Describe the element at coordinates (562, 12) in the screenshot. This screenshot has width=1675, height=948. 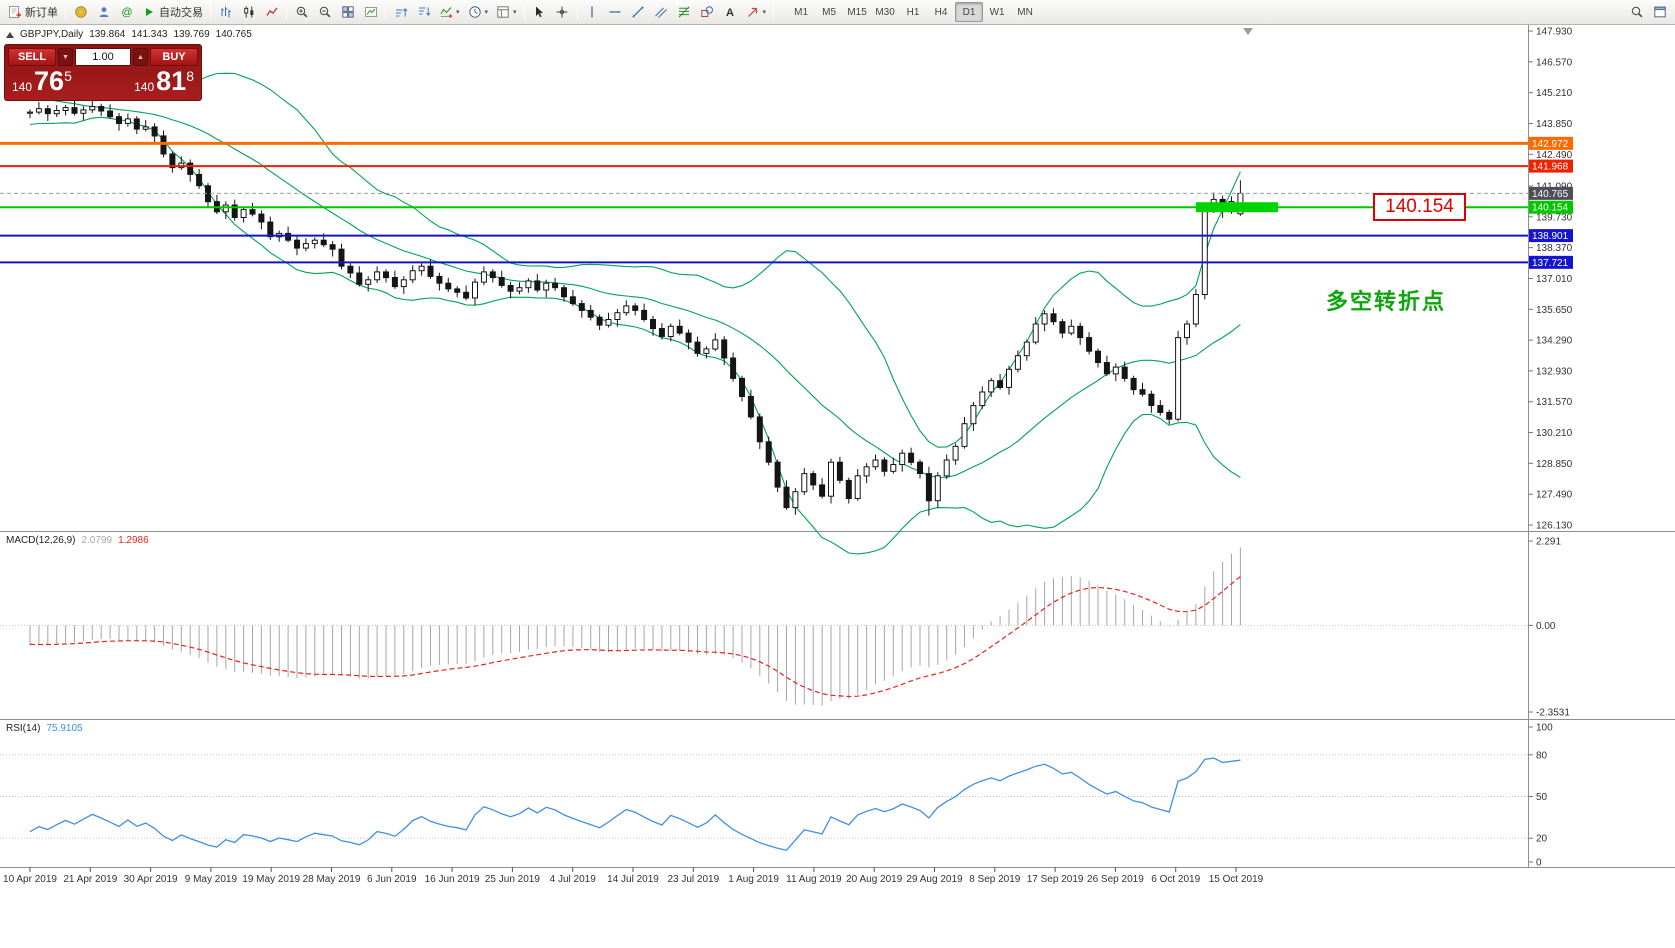
I see `crosshair-button` at that location.